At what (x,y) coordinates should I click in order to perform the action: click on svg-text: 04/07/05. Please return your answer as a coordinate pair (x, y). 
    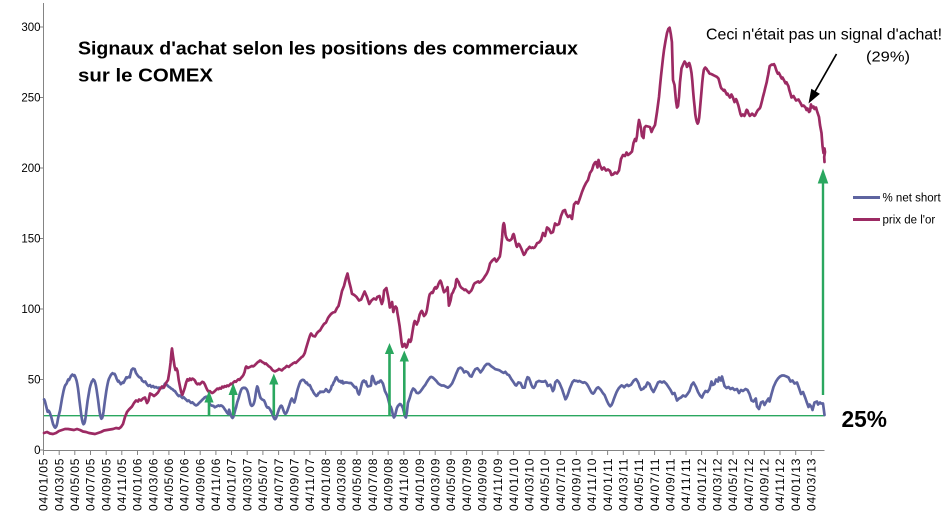
    Looking at the image, I should click on (91, 484).